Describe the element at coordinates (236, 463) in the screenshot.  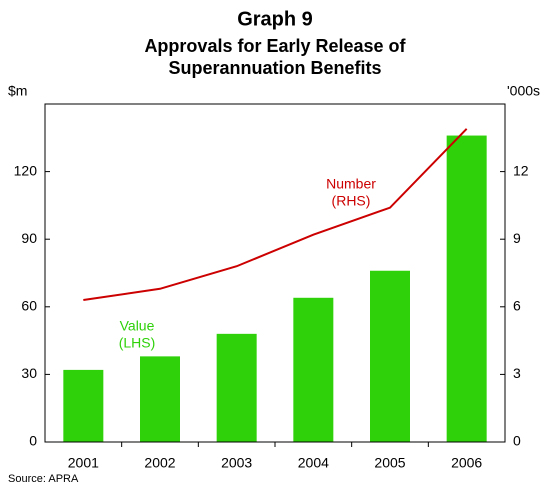
I see `x-tick-label: 2003` at that location.